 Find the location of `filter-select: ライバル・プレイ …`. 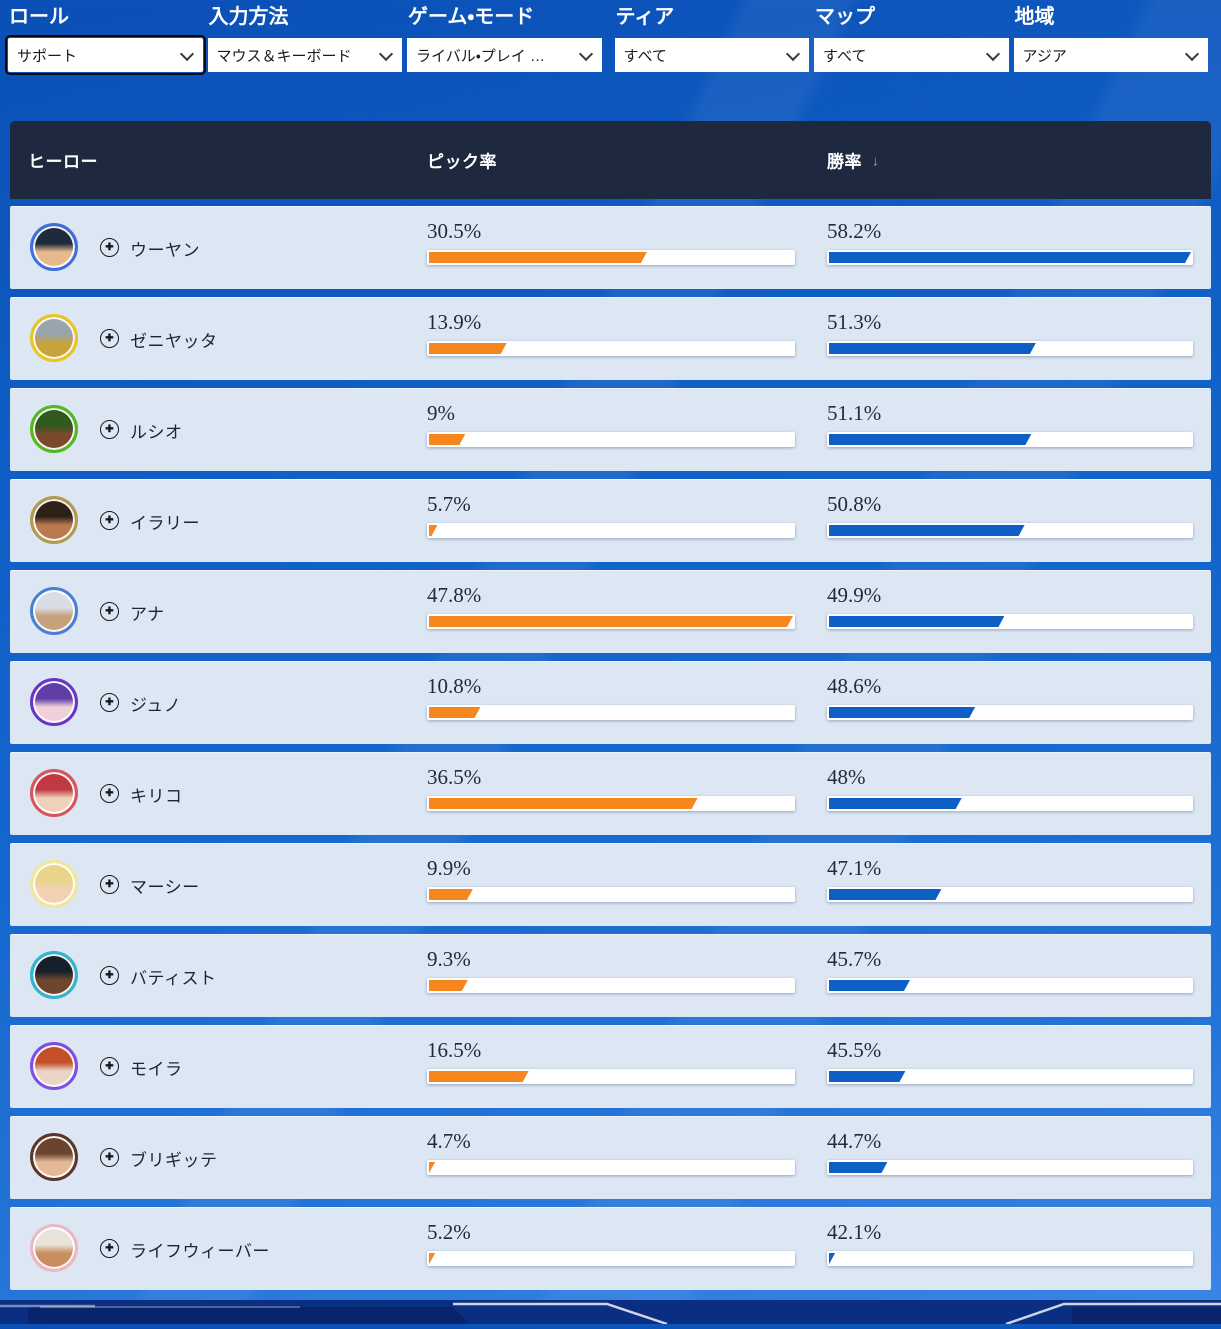

filter-select: ライバル・プレイ … is located at coordinates (504, 55).